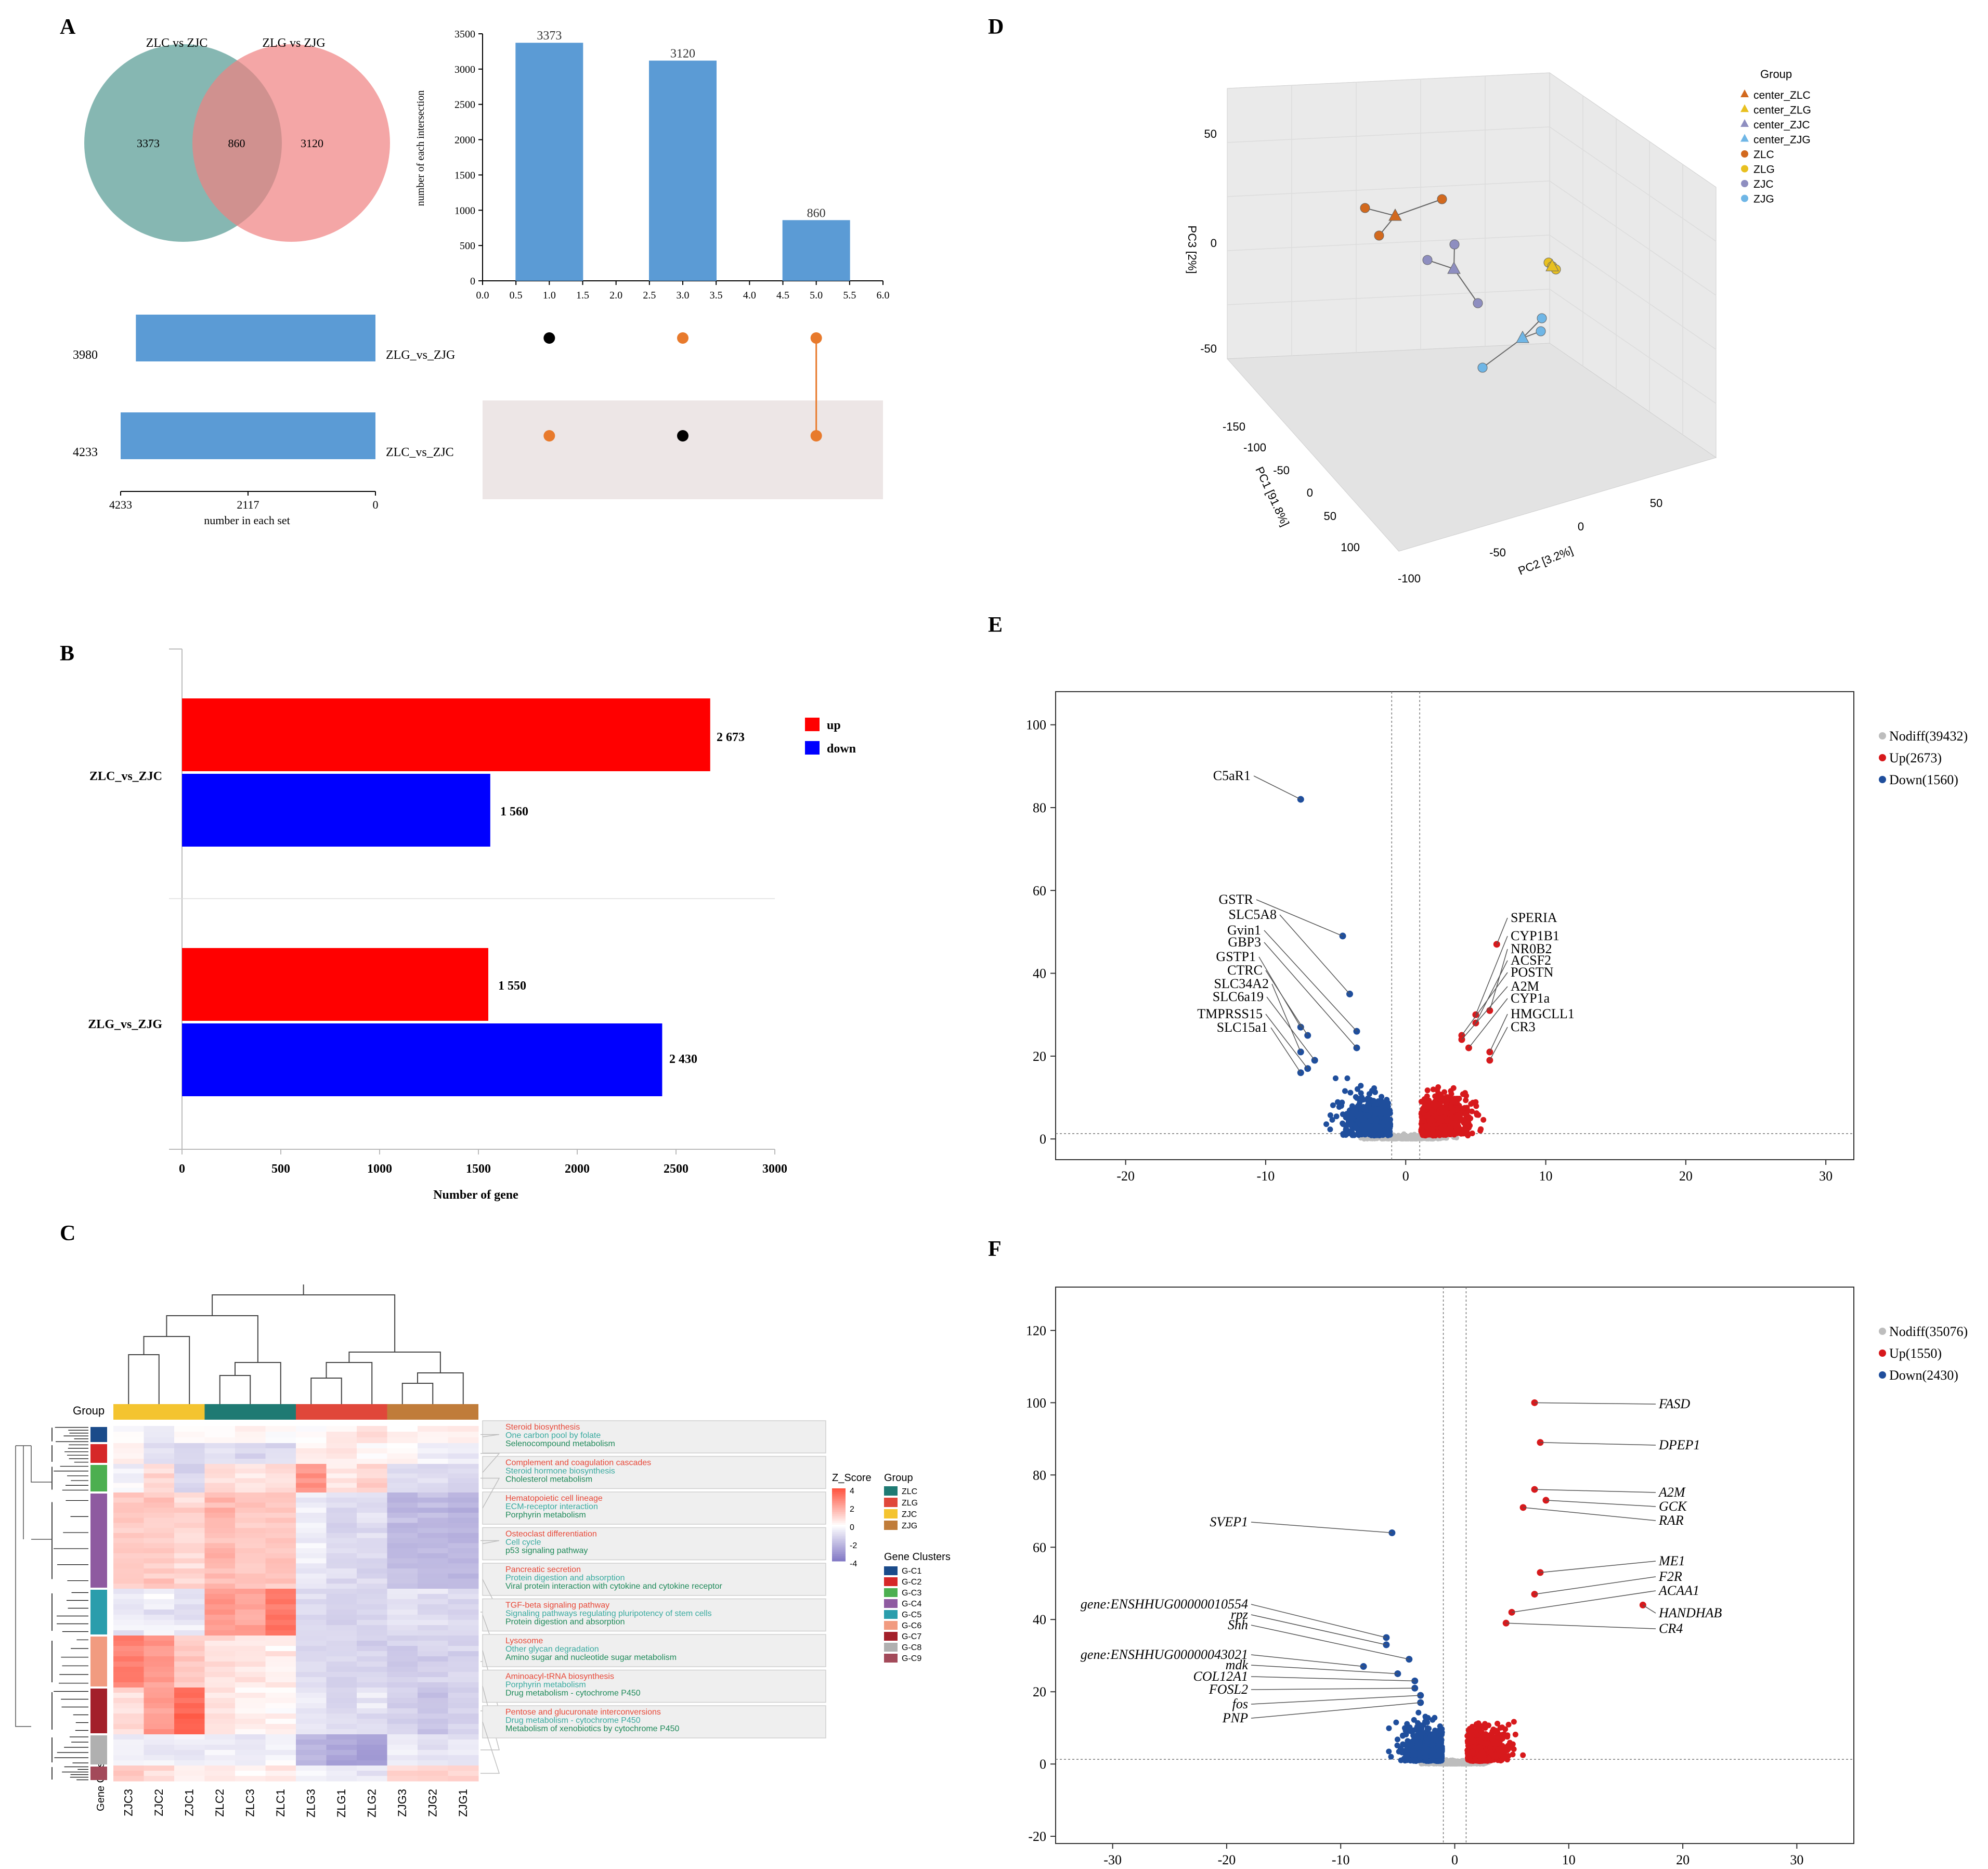 The width and height of the screenshot is (1988, 1869). I want to click on d-legend-label: ZLG, so click(1764, 170).